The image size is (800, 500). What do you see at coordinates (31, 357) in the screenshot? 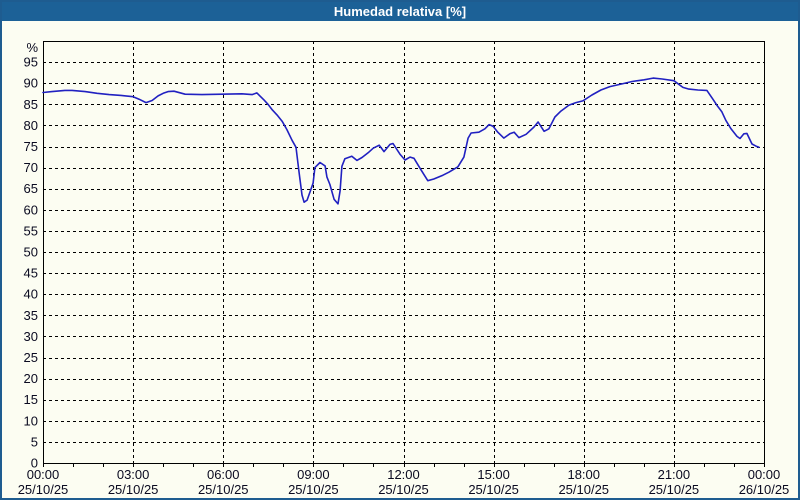
I see `y-tick-label: 25` at bounding box center [31, 357].